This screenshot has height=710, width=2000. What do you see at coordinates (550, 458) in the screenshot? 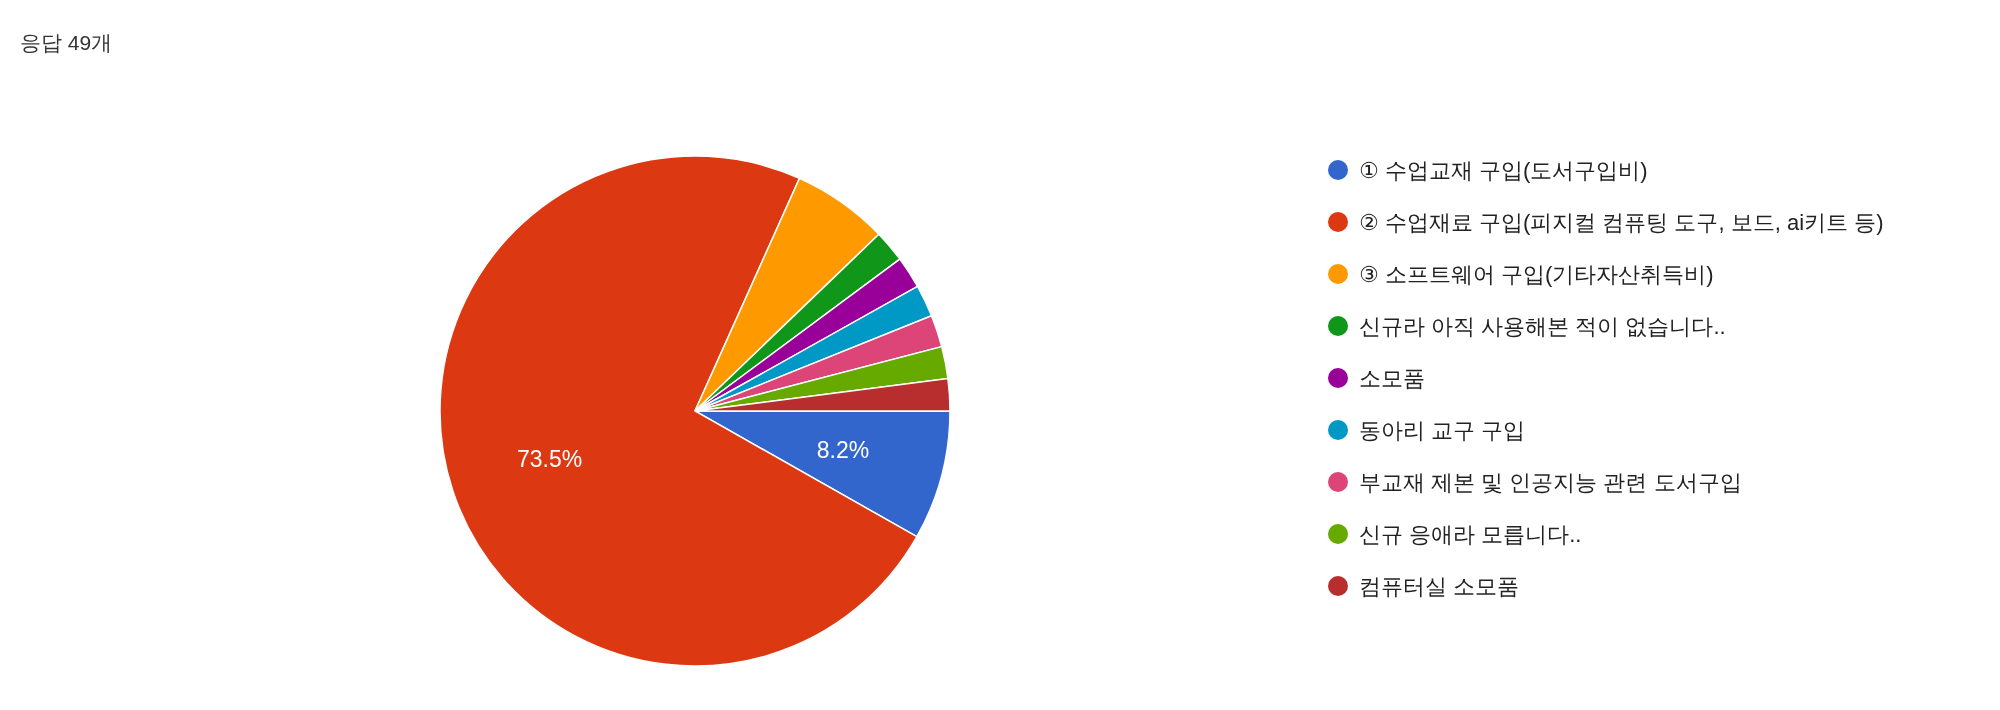
I see `data-label: 73.5%` at bounding box center [550, 458].